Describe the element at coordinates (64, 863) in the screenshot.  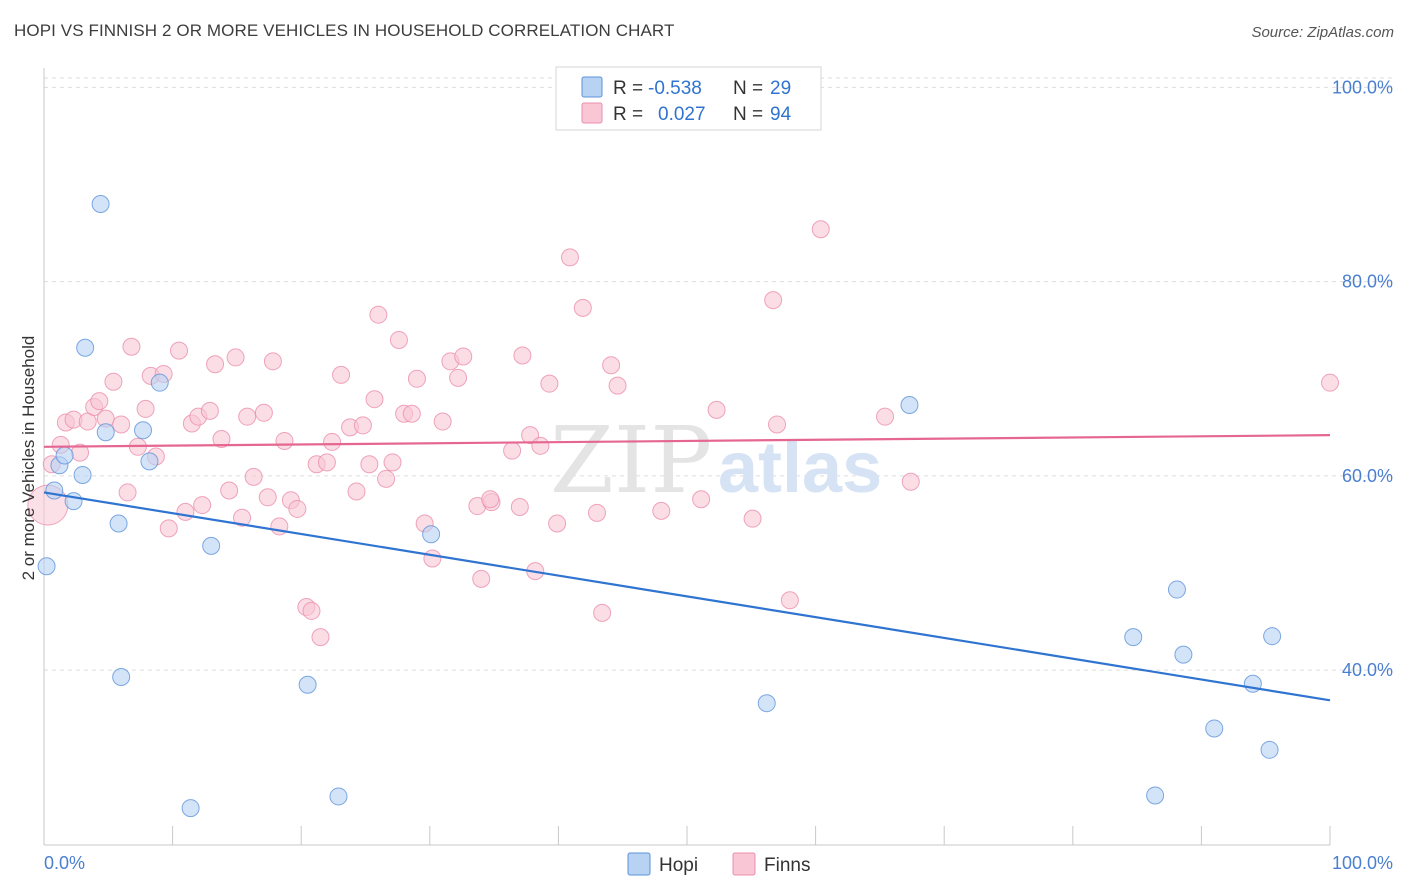
I see `x-tick-label-min: 0.0%` at that location.